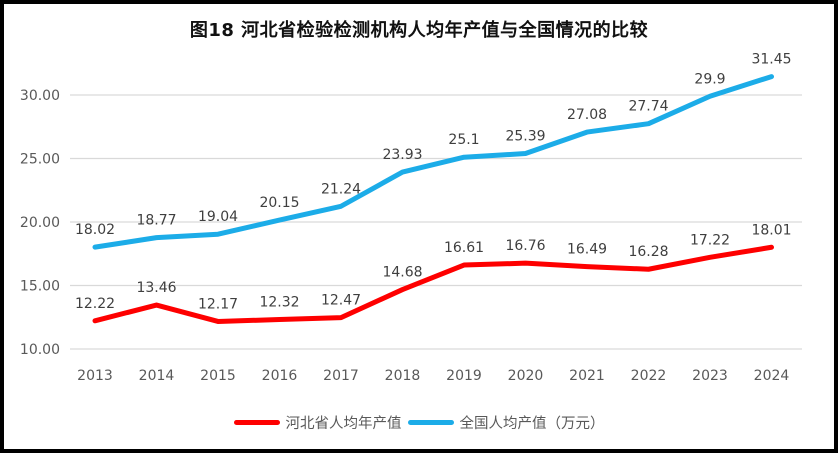 This screenshot has height=453, width=838. What do you see at coordinates (403, 376) in the screenshot?
I see `x-axis-tick-label: 2018` at bounding box center [403, 376].